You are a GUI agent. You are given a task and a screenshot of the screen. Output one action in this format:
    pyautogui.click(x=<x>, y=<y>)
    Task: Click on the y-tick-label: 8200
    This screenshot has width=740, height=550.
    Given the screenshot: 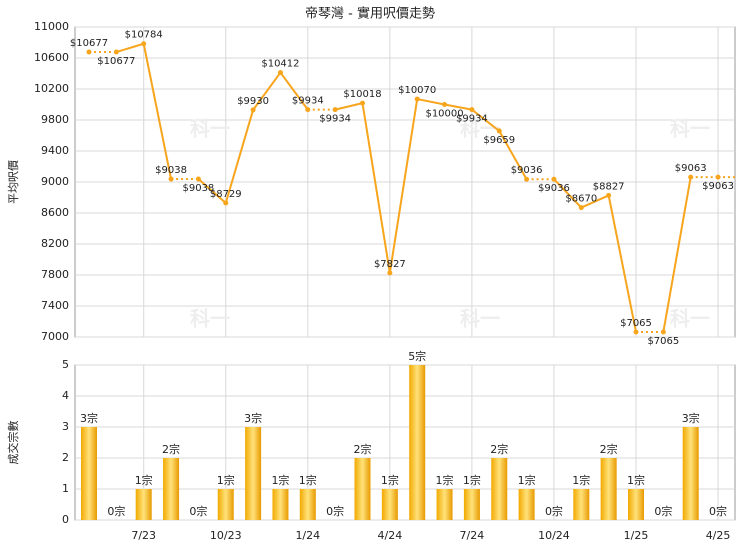 What is the action you would take?
    pyautogui.click(x=55, y=243)
    